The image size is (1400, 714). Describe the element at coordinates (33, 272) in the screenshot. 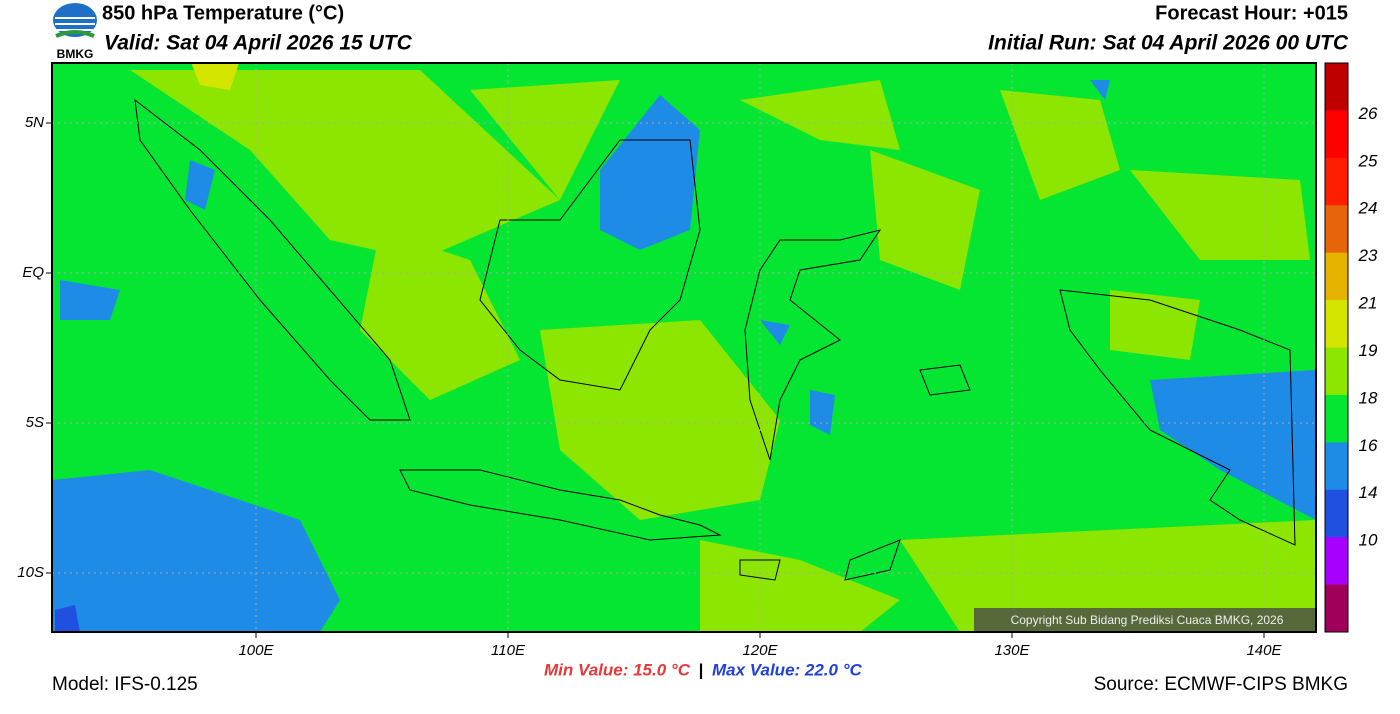

I see `lat-label: EQ` at that location.